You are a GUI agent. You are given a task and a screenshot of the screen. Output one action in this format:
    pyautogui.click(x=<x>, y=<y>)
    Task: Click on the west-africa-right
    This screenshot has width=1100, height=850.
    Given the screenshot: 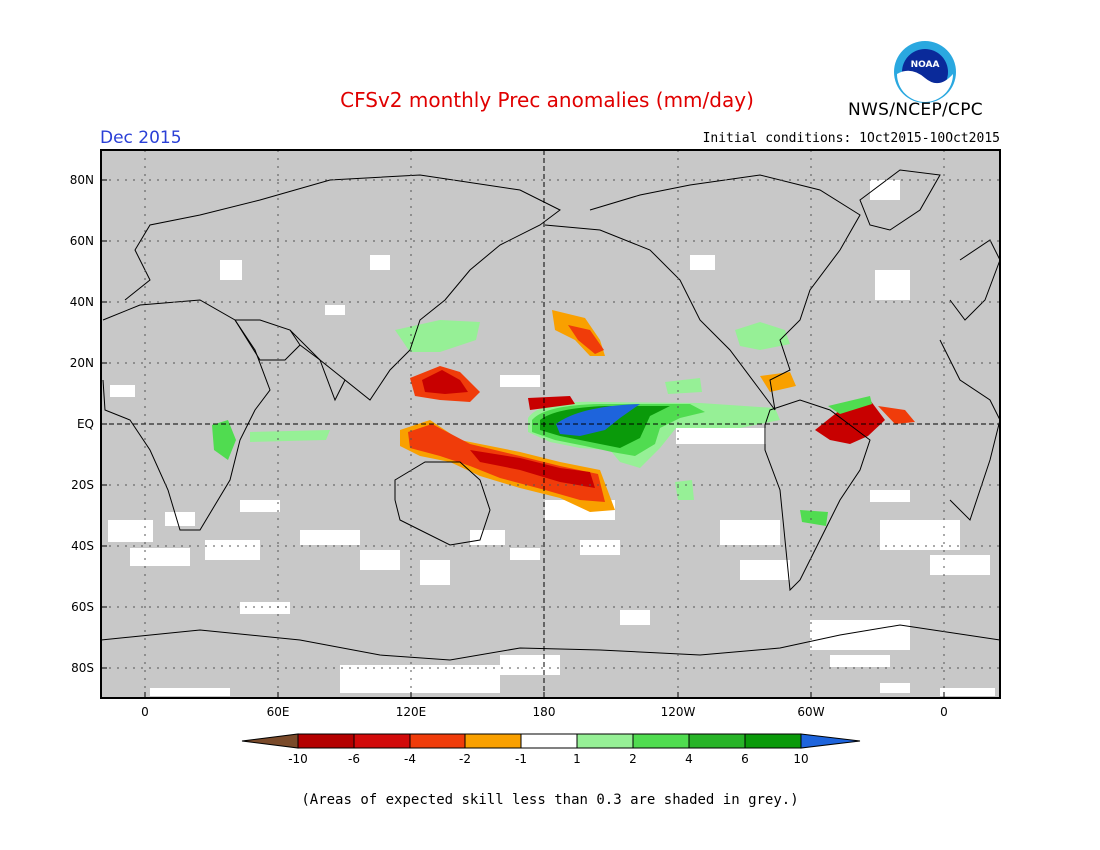 What is the action you would take?
    pyautogui.click(x=969, y=430)
    